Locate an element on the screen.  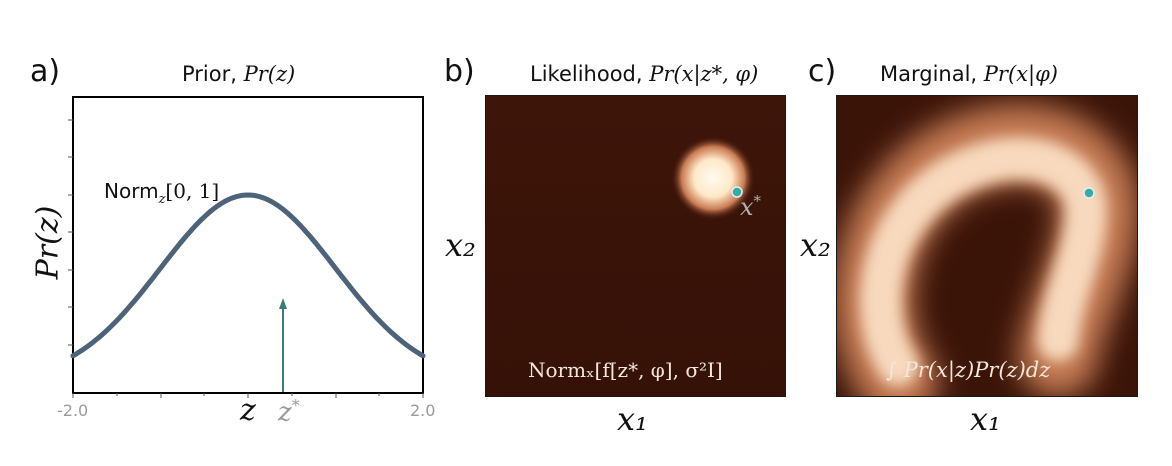
xstar-point-c is located at coordinates (1089, 193).